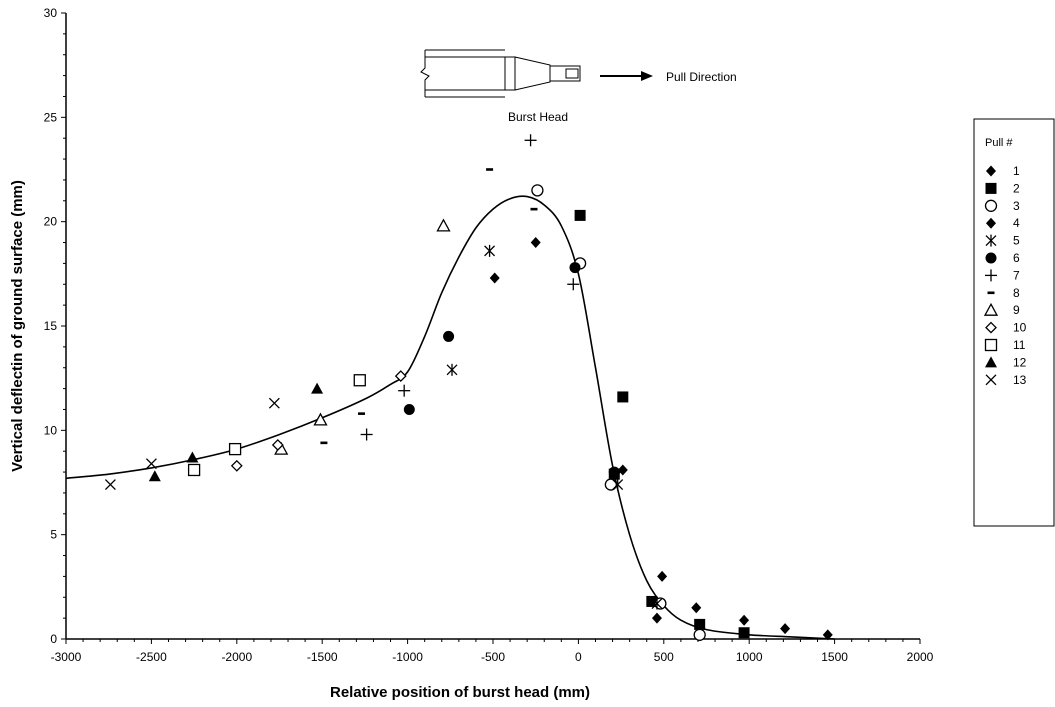 This screenshot has width=1055, height=707. I want to click on legend-label-pull-13: 13, so click(1020, 380).